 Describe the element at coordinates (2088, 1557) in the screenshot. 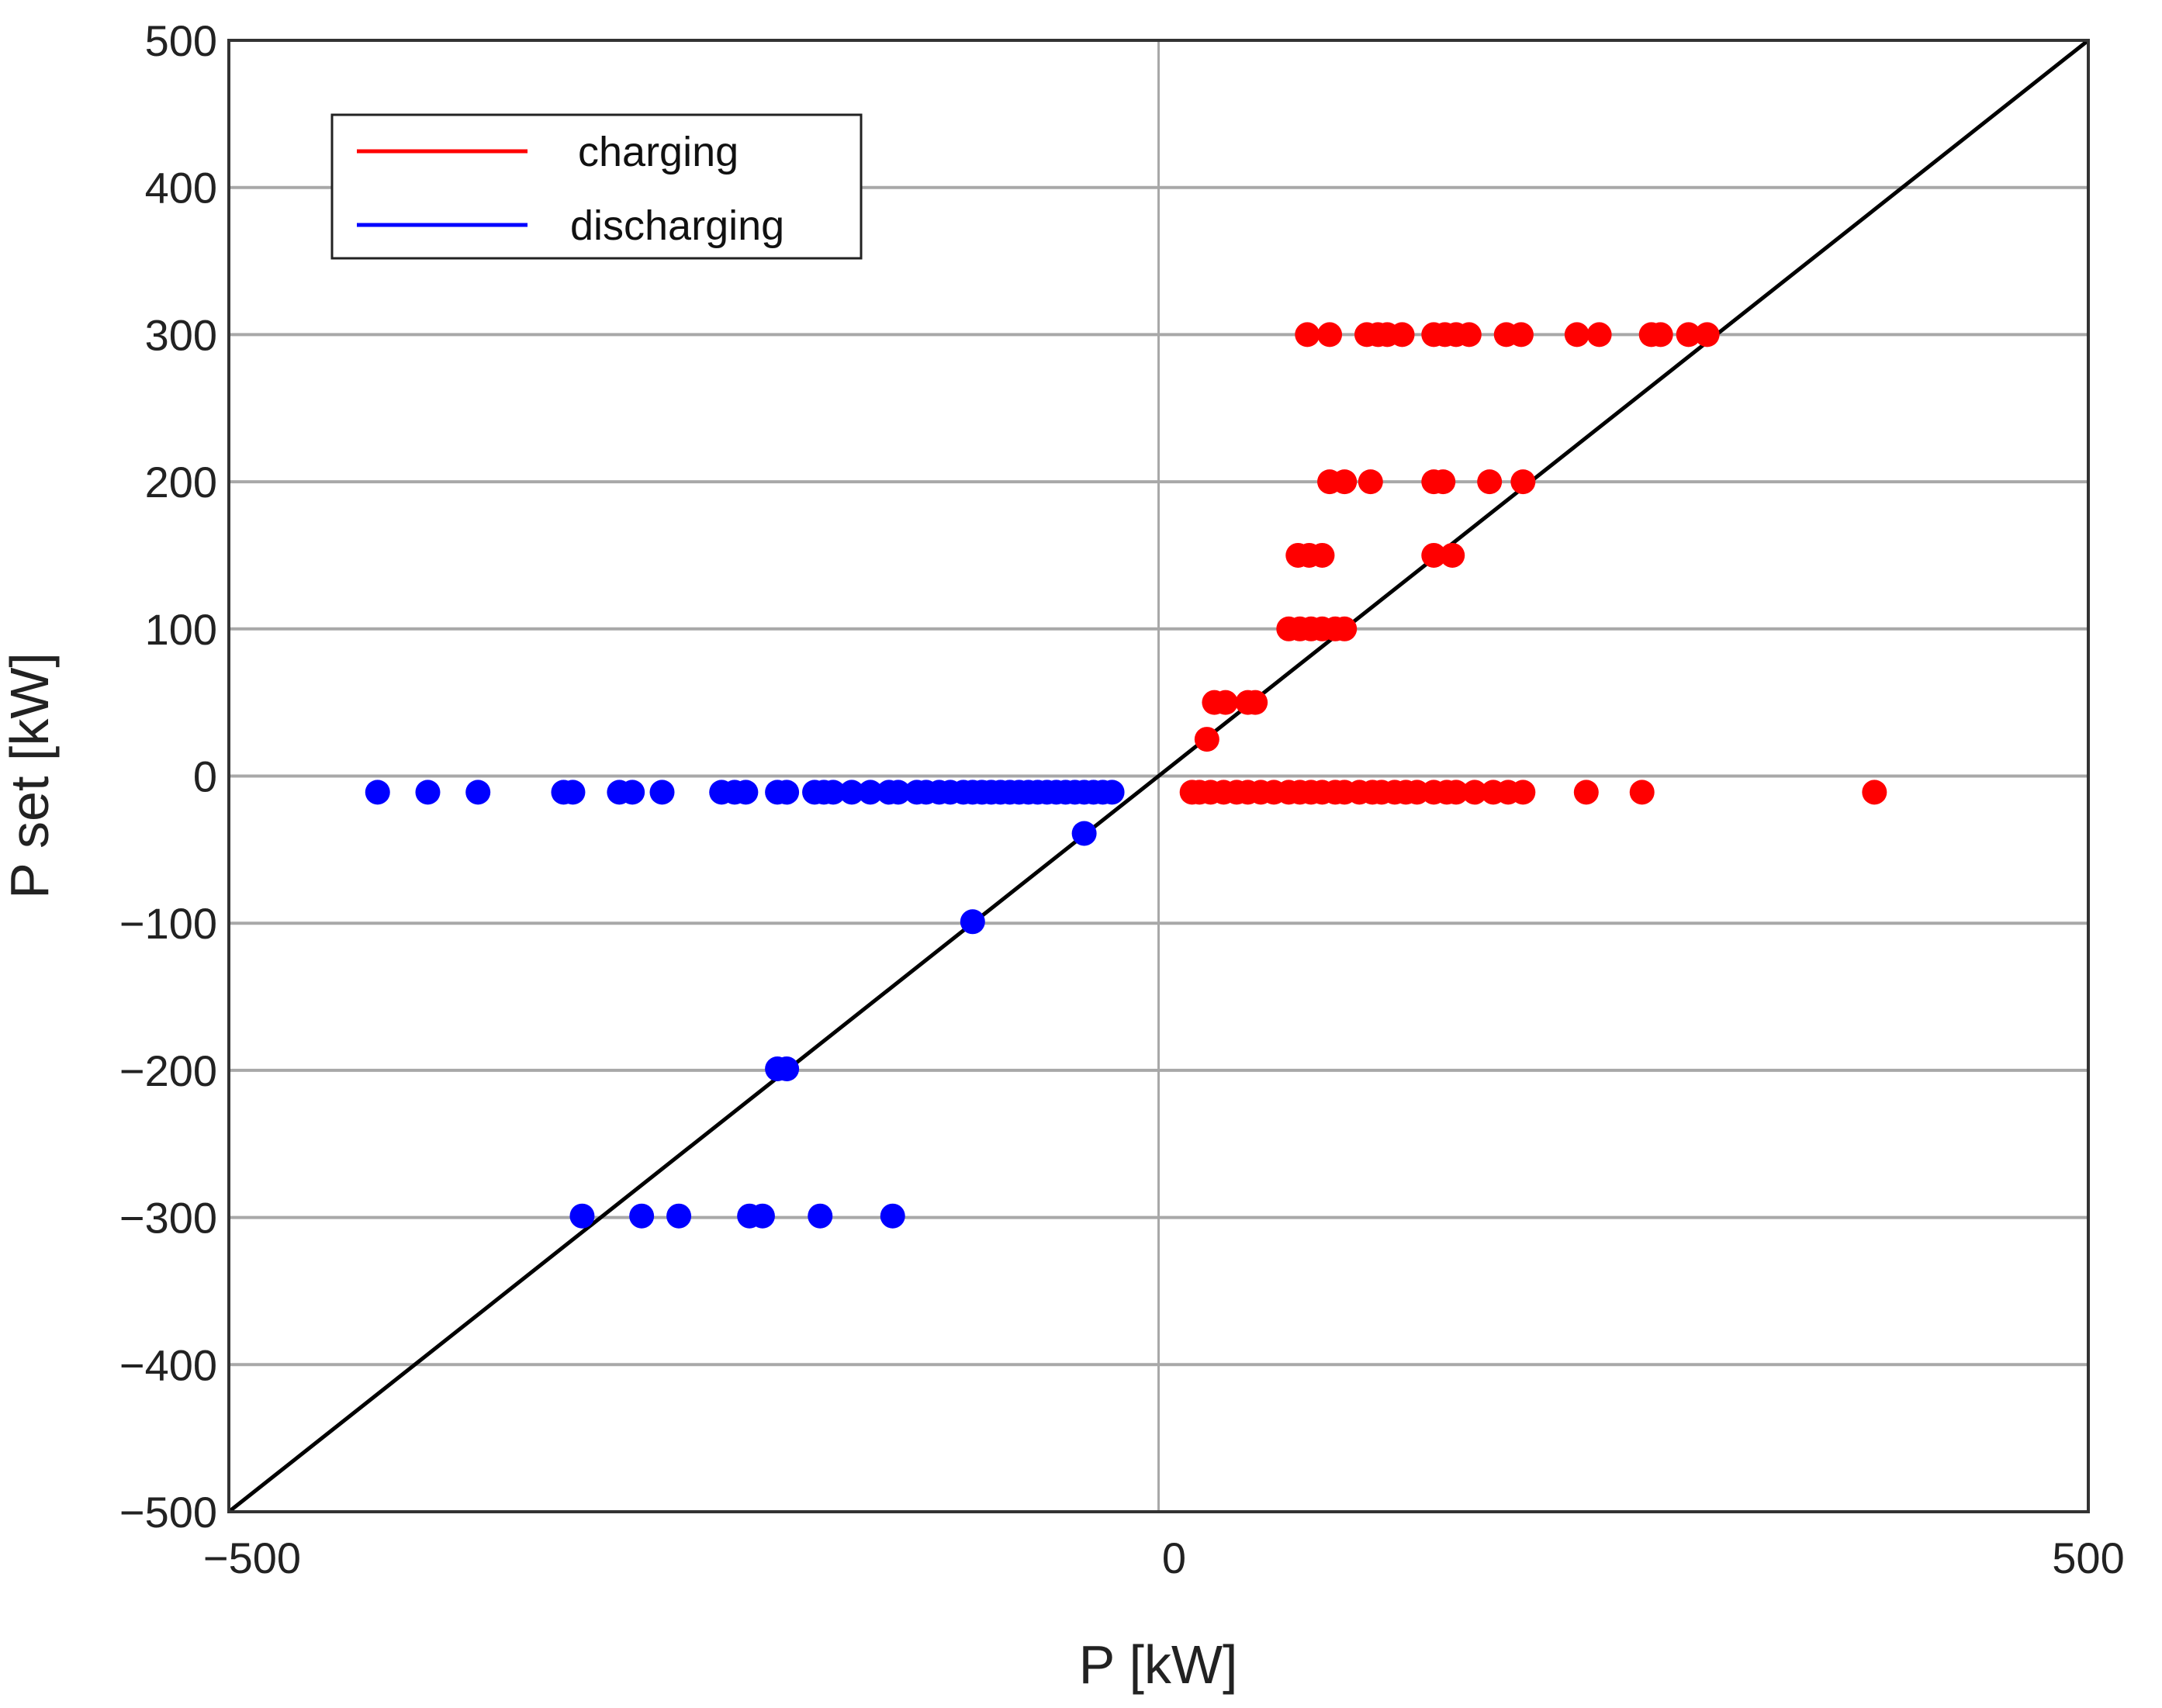

I see `x-tick-label: 500` at that location.